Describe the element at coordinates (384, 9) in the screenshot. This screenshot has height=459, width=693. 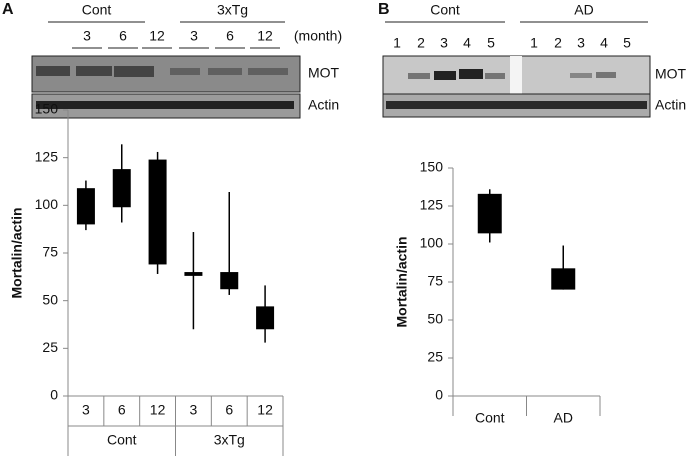
I see `panel-label: B` at that location.